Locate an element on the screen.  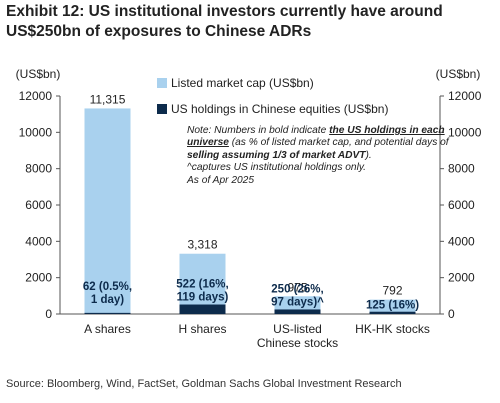
y-axis-right-label: (US$bn) is located at coordinates (458, 74).